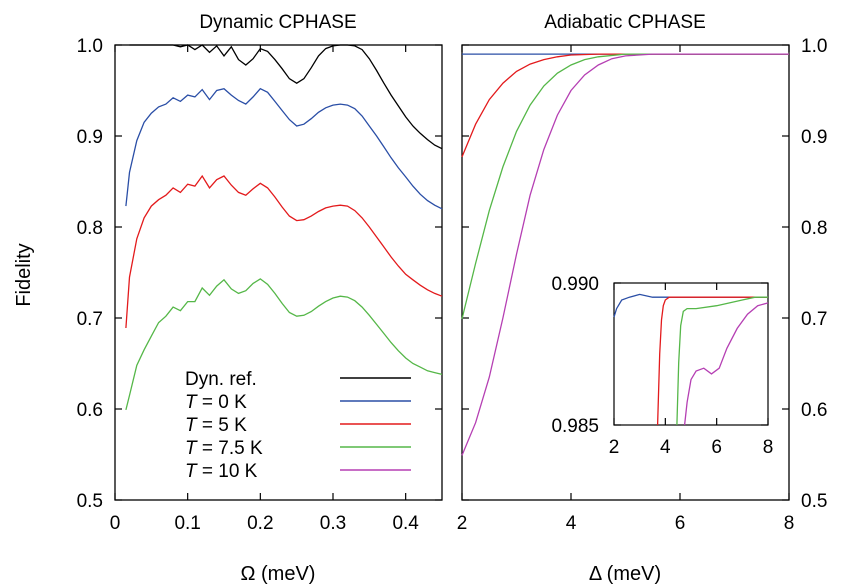 Image resolution: width=843 pixels, height=586 pixels. Describe the element at coordinates (90, 46) in the screenshot. I see `left-y-tick-label: 1.0` at that location.